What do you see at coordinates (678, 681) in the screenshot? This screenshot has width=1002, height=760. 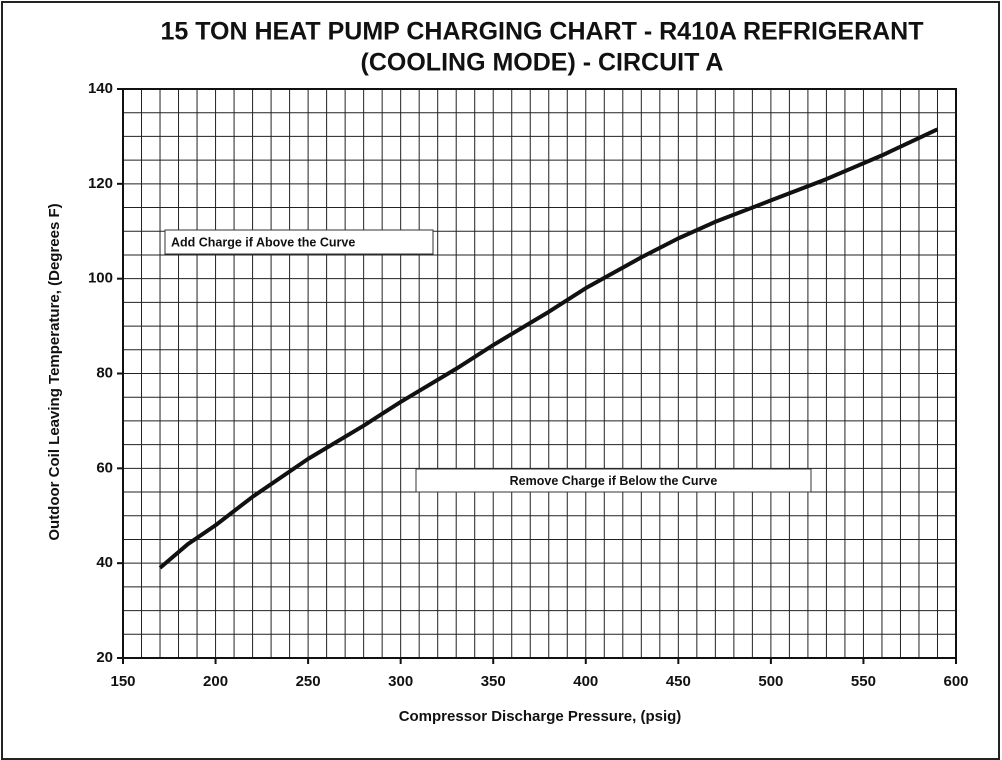 I see `x-tick-label: 450` at bounding box center [678, 681].